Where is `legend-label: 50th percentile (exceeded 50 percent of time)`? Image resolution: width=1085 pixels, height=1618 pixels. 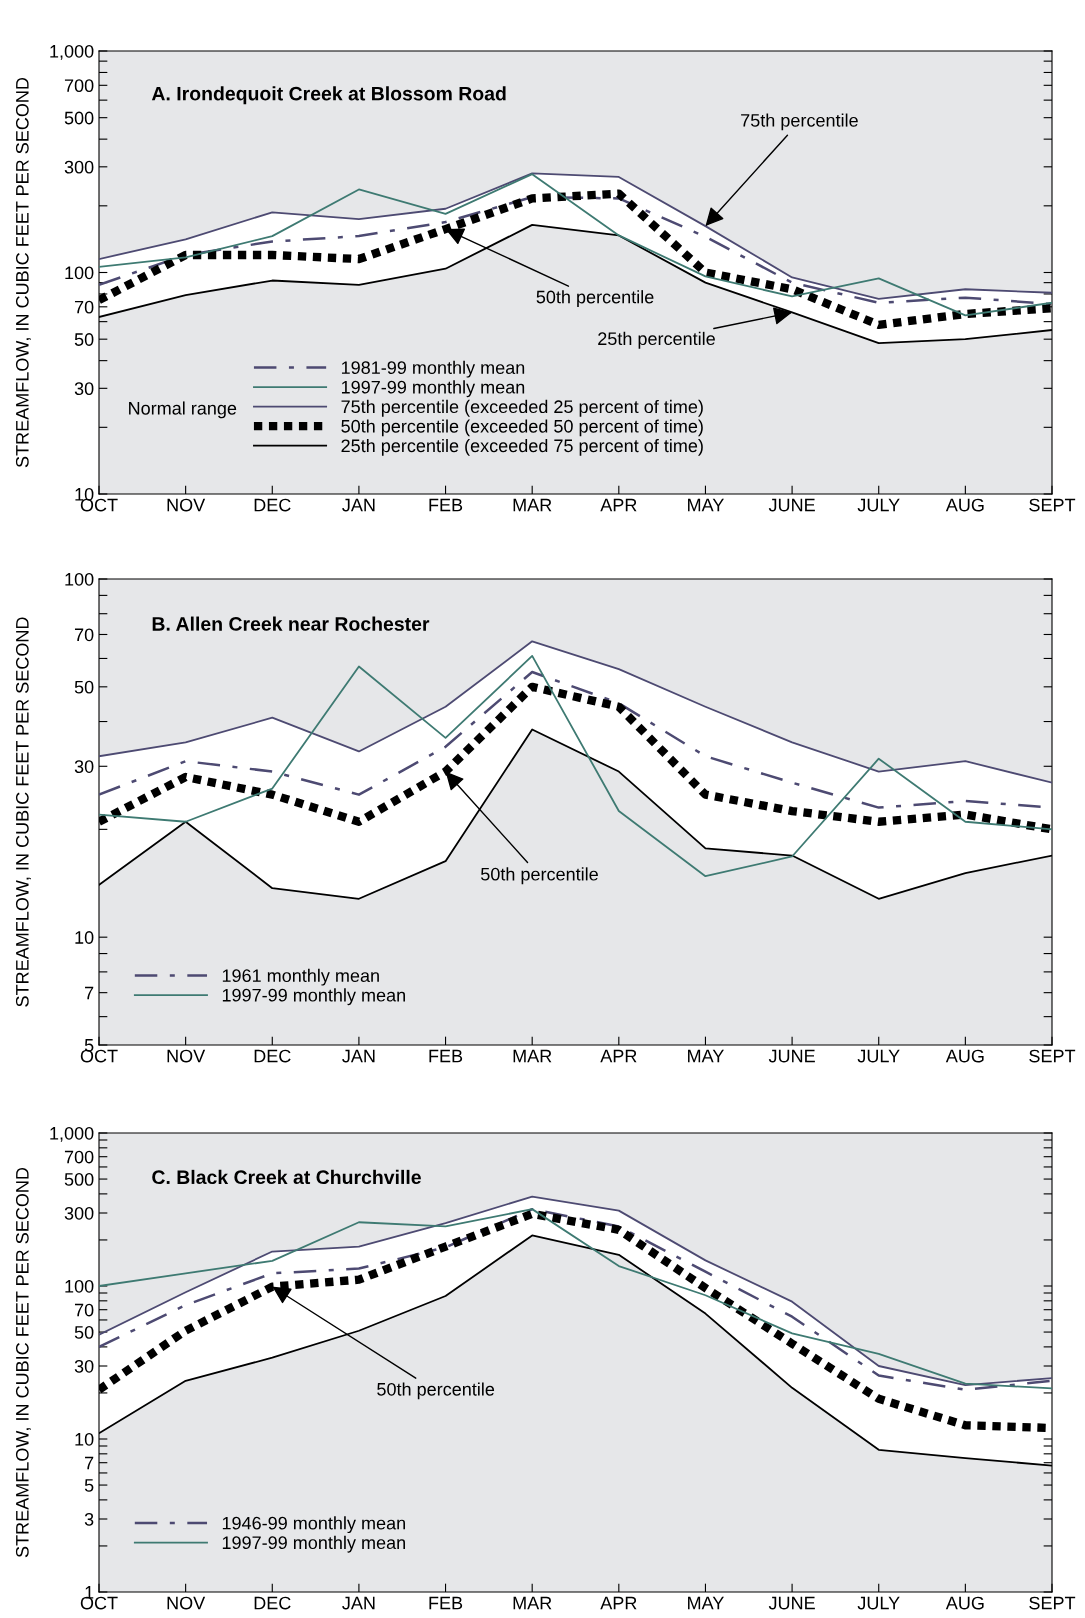
legend-label: 50th percentile (exceeded 50 percent of time) is located at coordinates (522, 428).